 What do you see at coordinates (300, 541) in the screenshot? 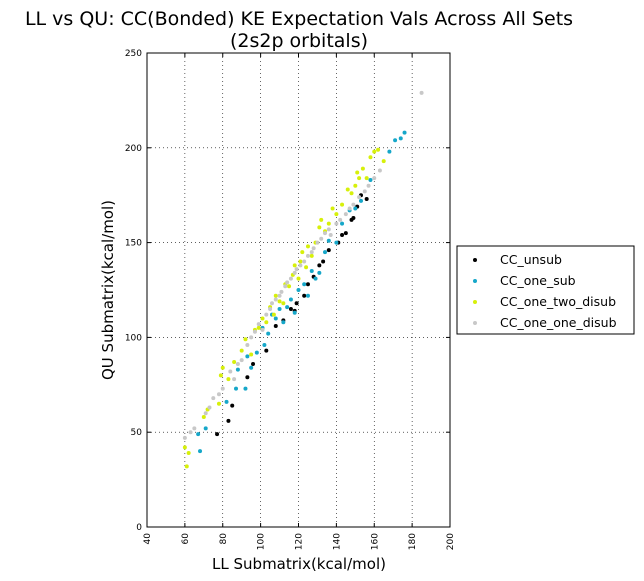
I see `x-tick-label: 120` at bounding box center [300, 541].